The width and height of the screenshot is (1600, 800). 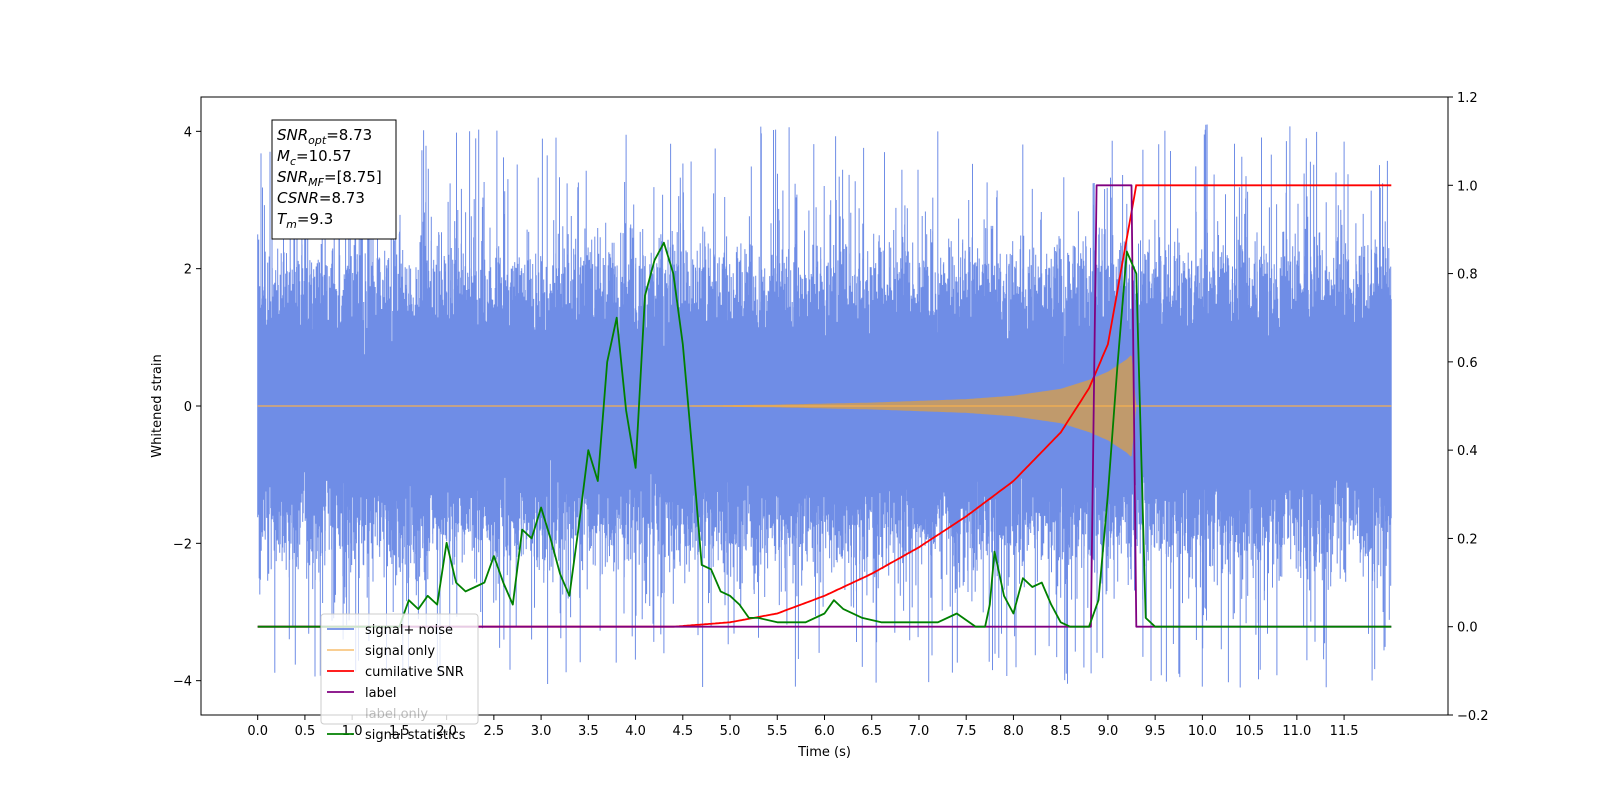 I want to click on x-tick-label: 3.0, so click(x=541, y=731).